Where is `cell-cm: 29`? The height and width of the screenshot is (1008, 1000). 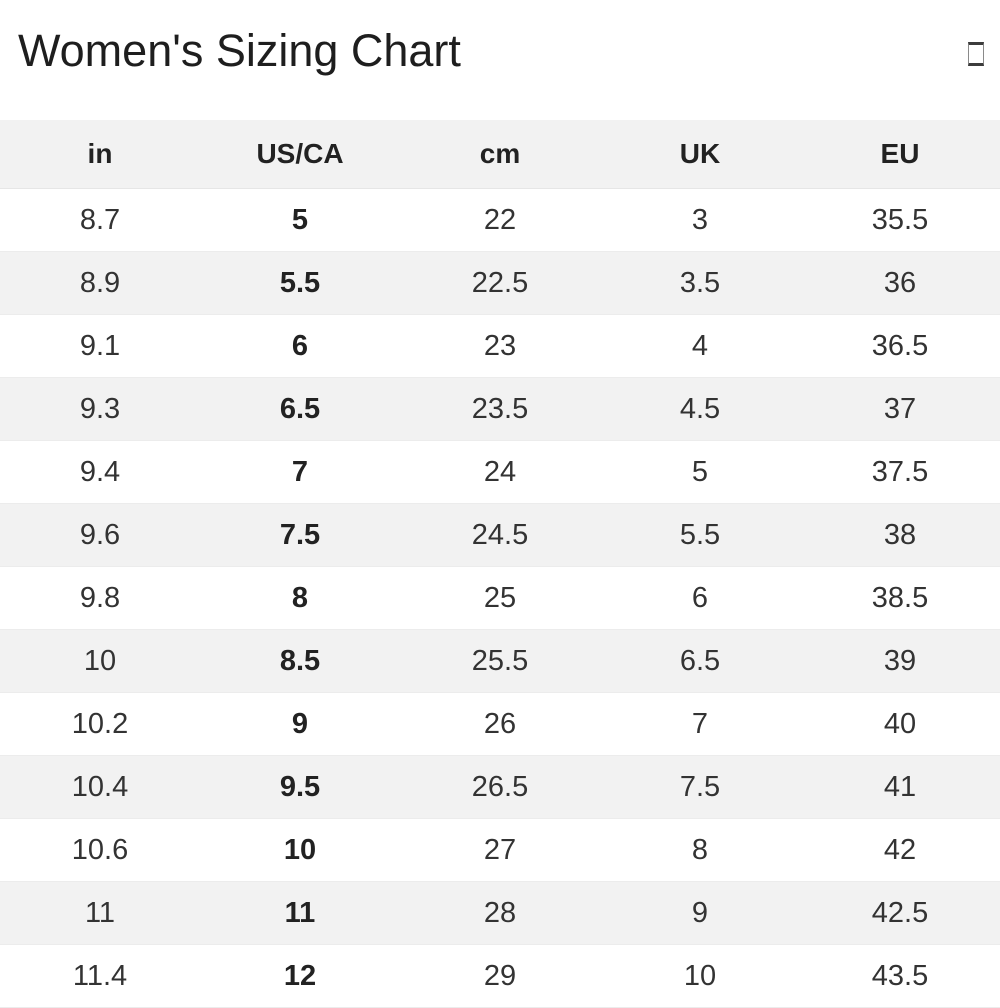 cell-cm: 29 is located at coordinates (500, 976).